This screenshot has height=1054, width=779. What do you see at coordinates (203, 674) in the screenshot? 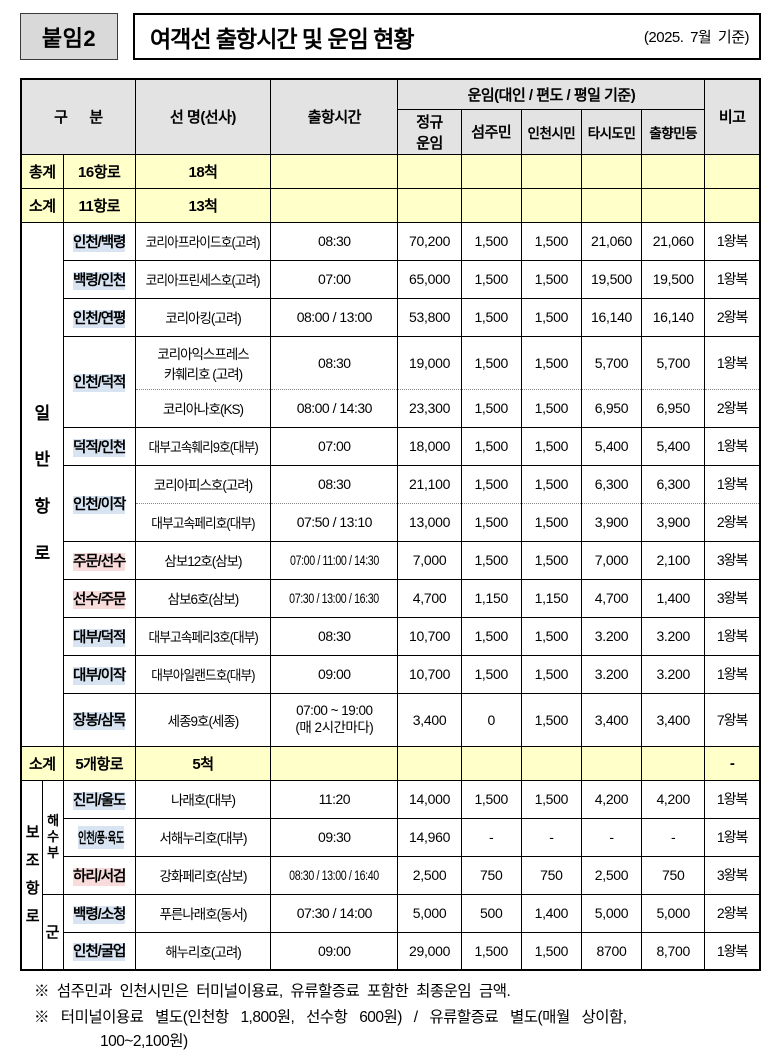
I see `ship-cell: 대부아일랜드호(대부)` at bounding box center [203, 674].